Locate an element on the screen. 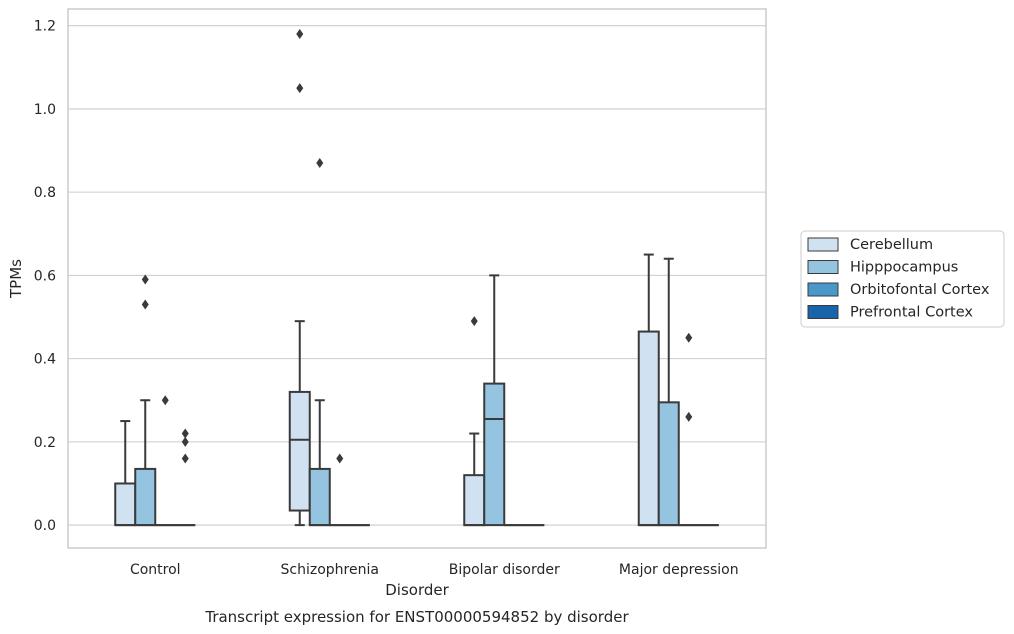 The image size is (1014, 634). legend-frame is located at coordinates (902, 279).